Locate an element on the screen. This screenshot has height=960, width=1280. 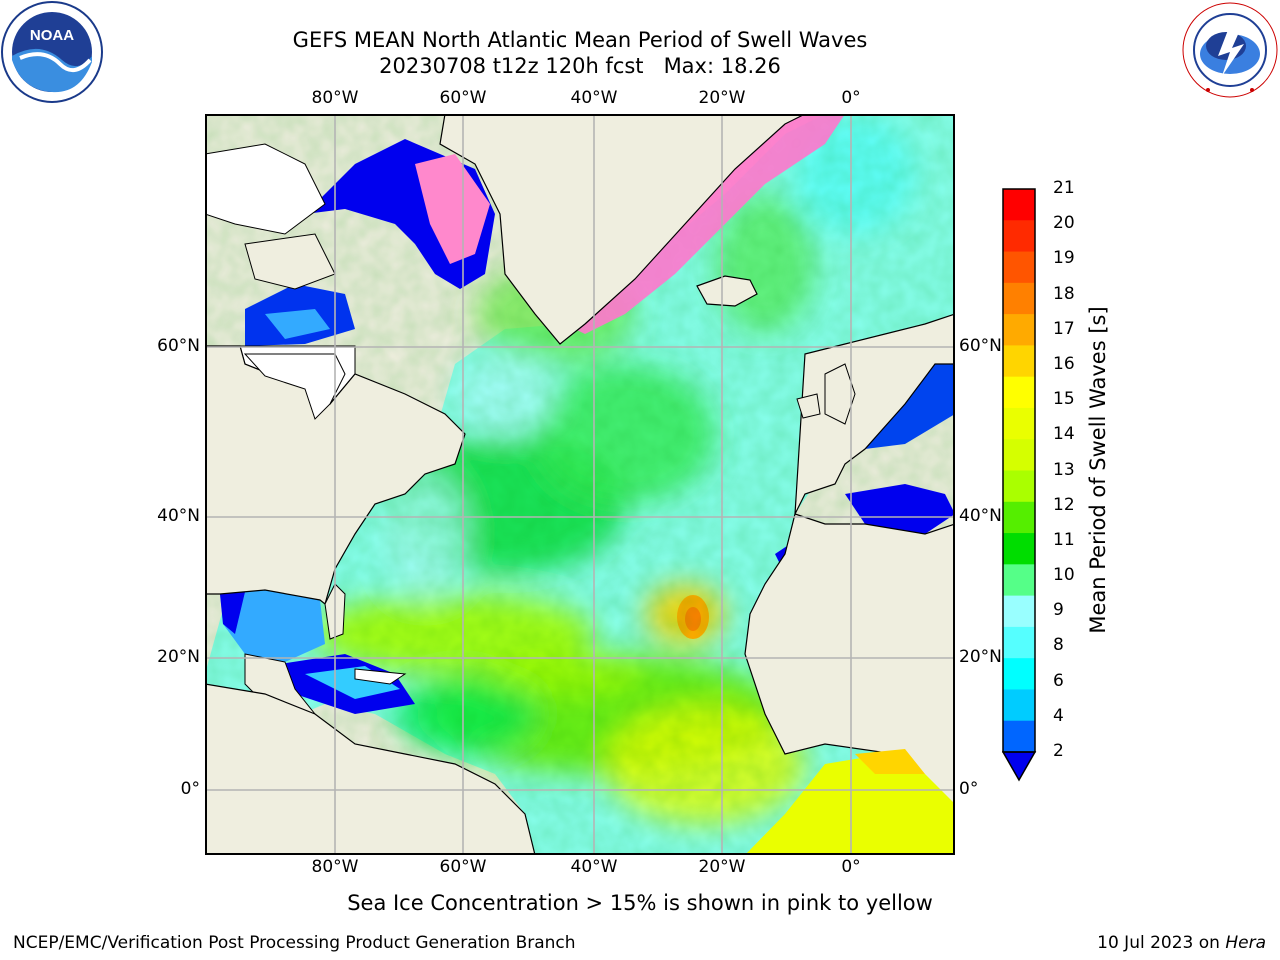
colorbar-tick-label: 17 is located at coordinates (1064, 328).